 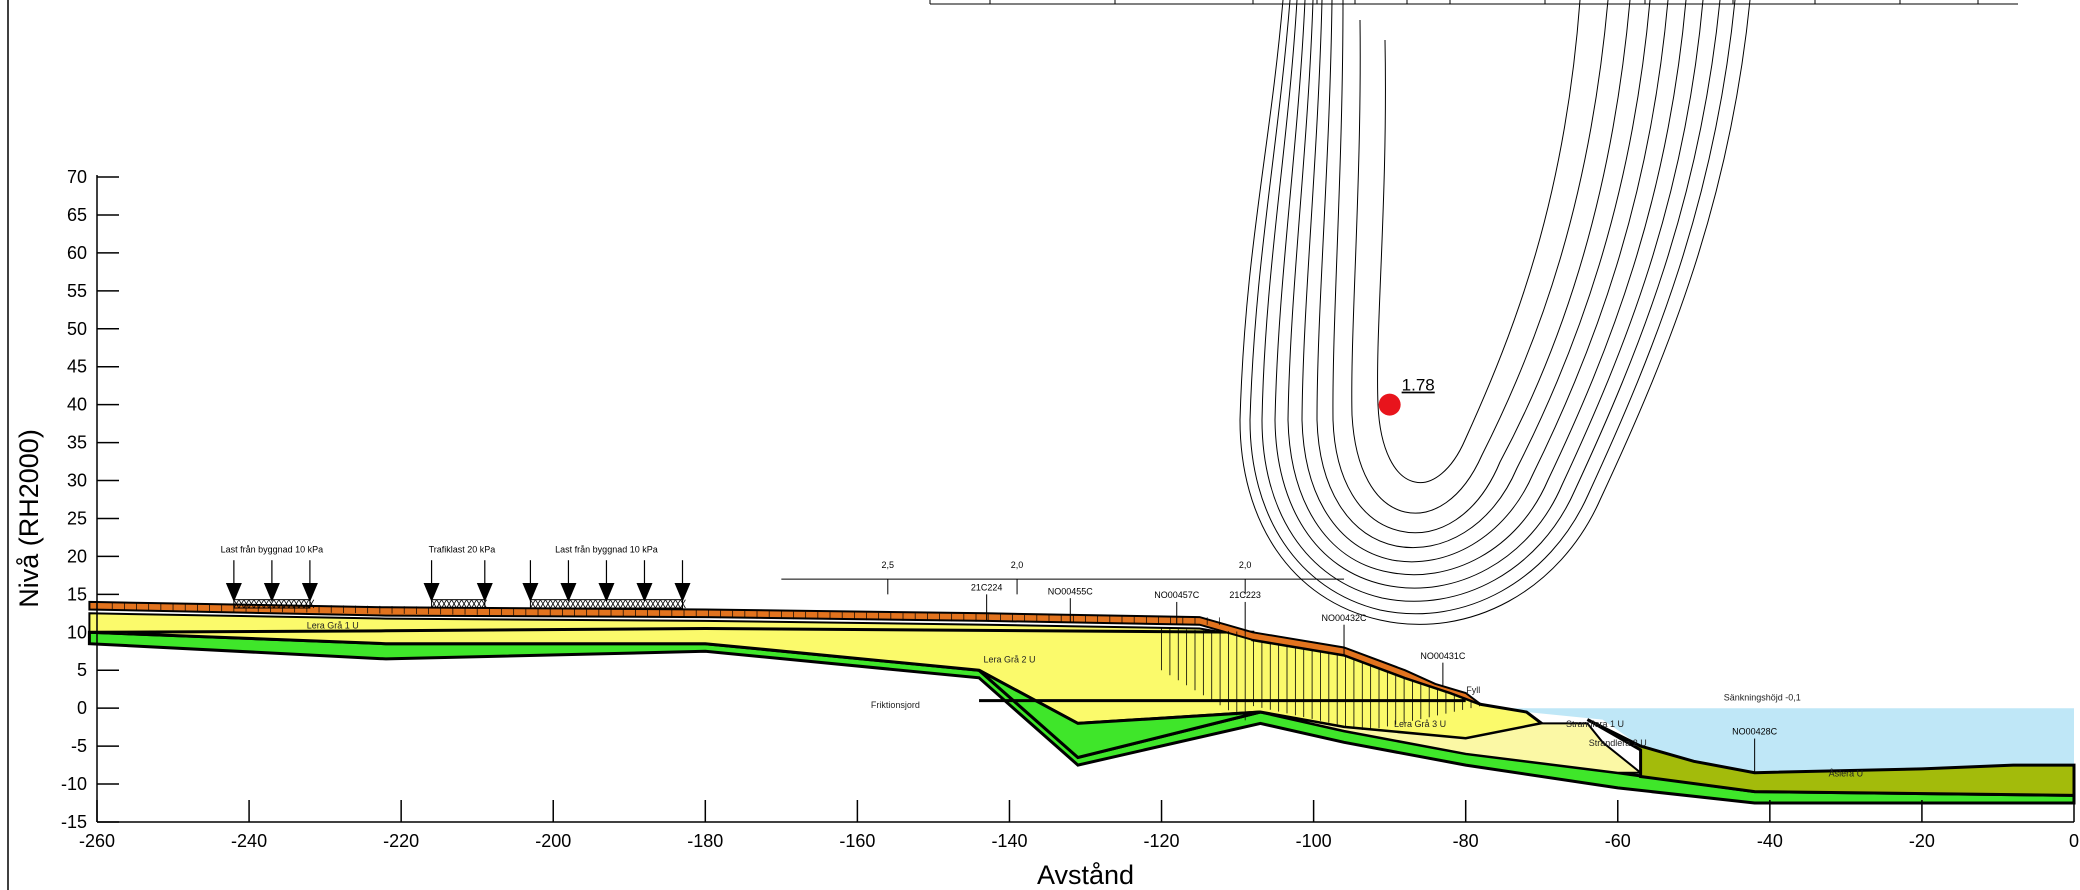 What do you see at coordinates (1071, 591) in the screenshot?
I see `borehole-label: NO00455C` at bounding box center [1071, 591].